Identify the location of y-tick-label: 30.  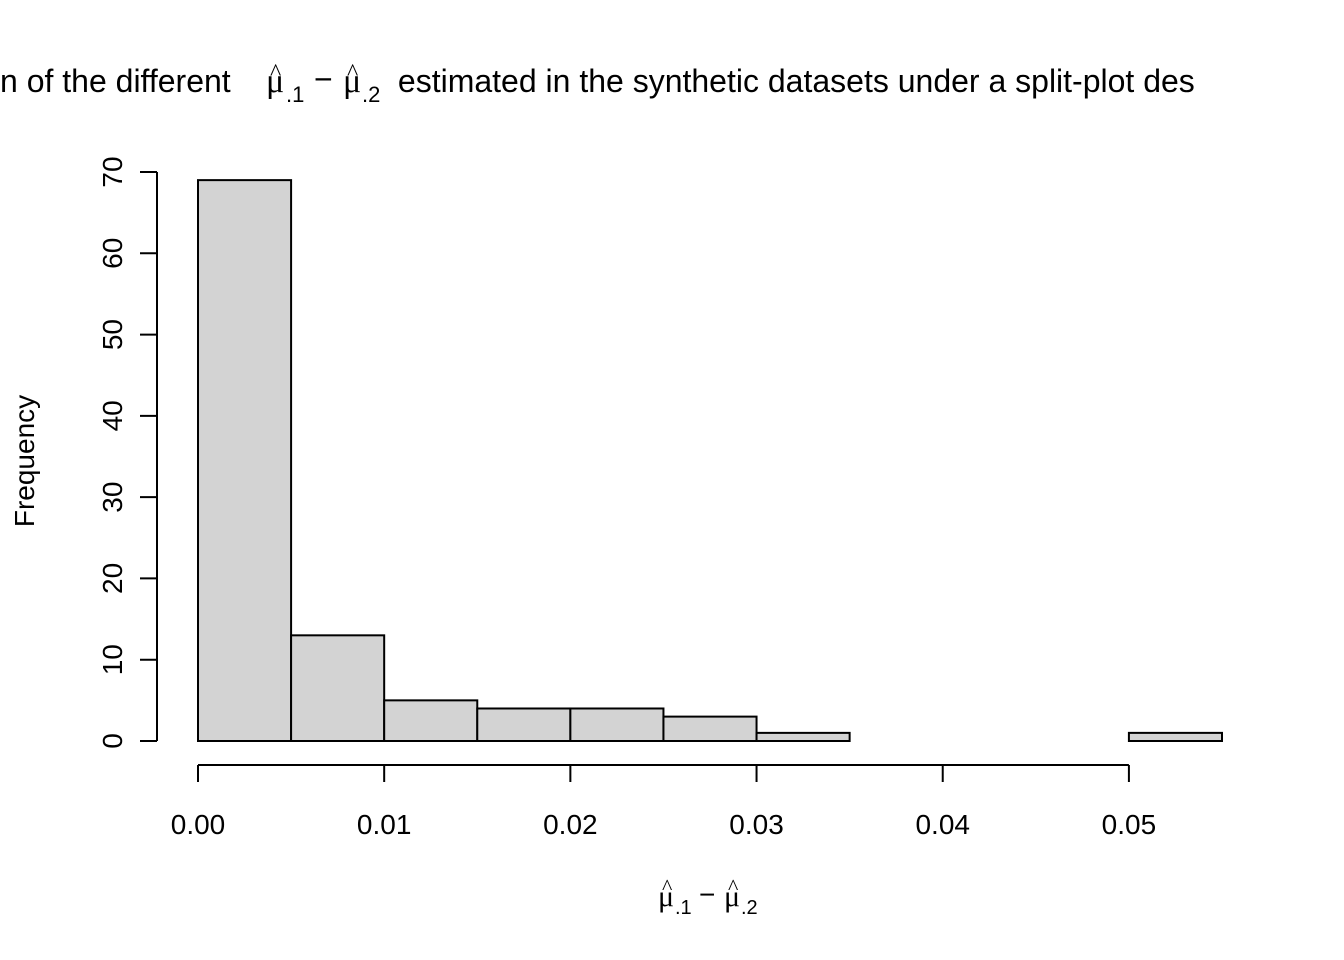
(112, 497).